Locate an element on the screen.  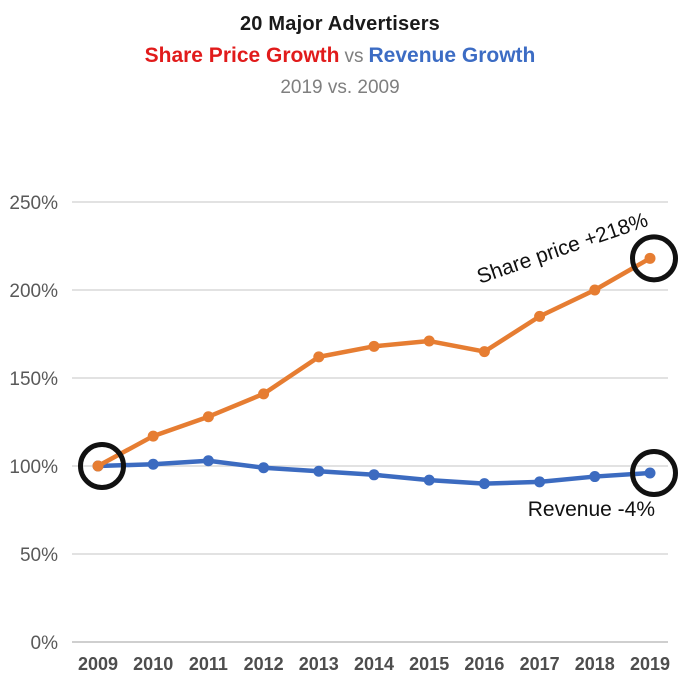
x-axis-tick-label: 2017 is located at coordinates (540, 664).